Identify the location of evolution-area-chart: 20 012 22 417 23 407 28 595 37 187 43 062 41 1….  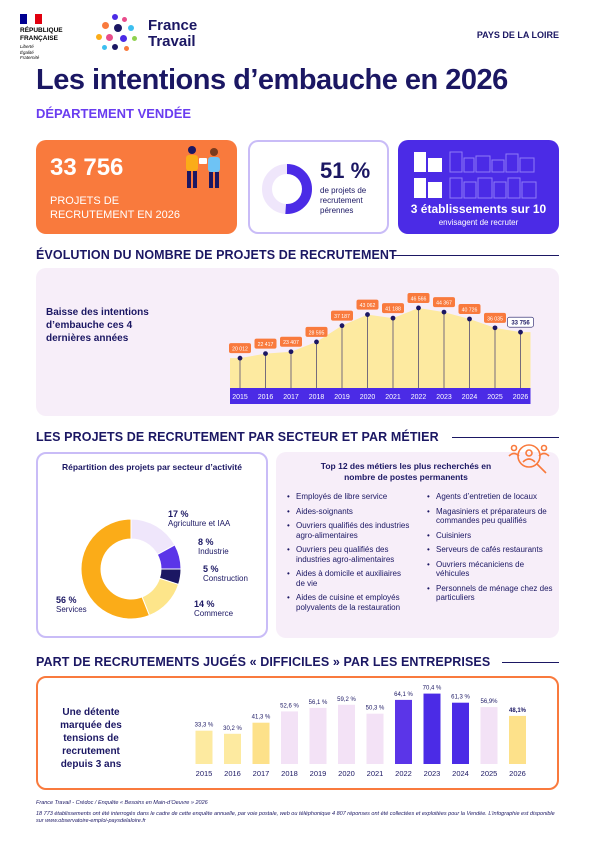
(381, 348).